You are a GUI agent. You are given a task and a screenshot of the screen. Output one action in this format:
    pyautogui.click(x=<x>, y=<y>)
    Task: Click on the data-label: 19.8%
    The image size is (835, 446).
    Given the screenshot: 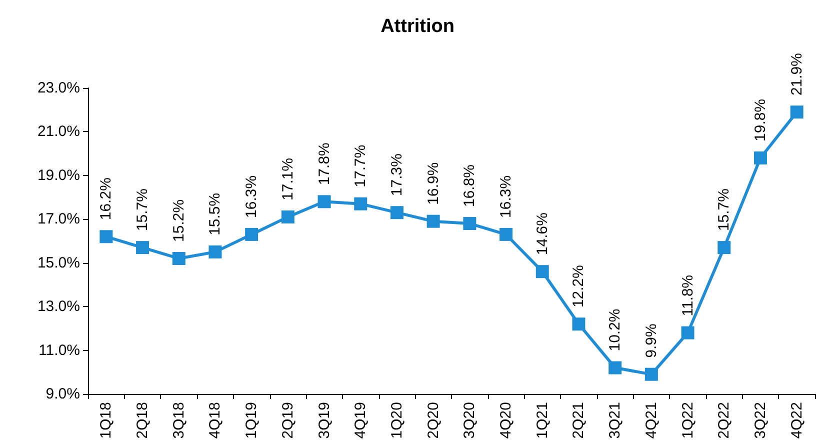 What is the action you would take?
    pyautogui.click(x=760, y=120)
    